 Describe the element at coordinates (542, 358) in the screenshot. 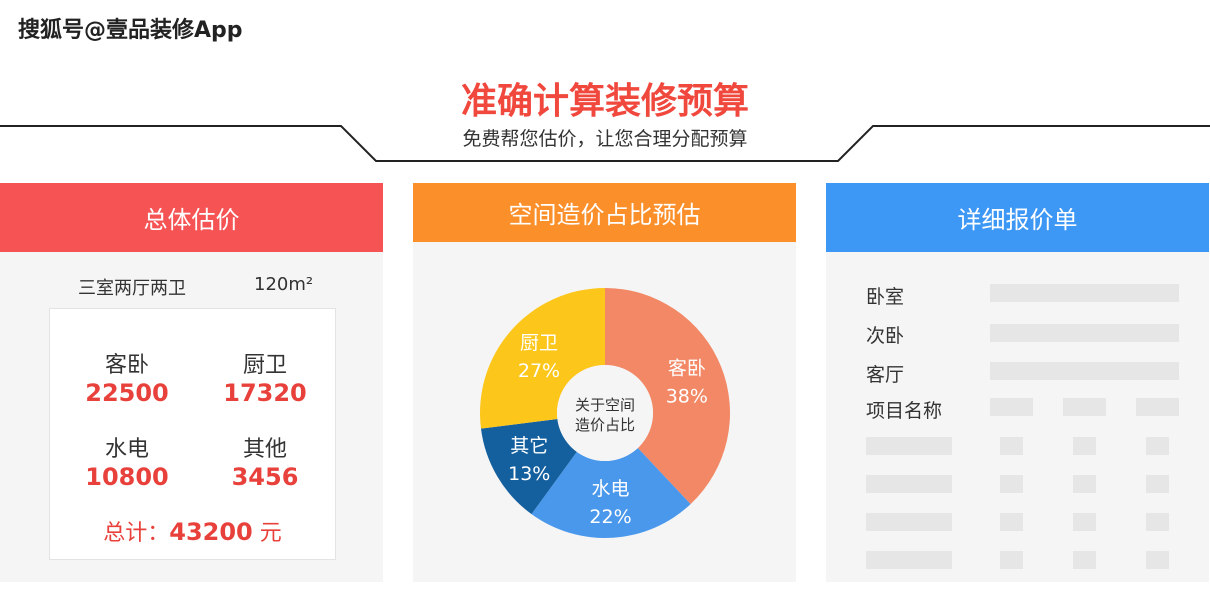

I see `donut-slice-厨卫` at that location.